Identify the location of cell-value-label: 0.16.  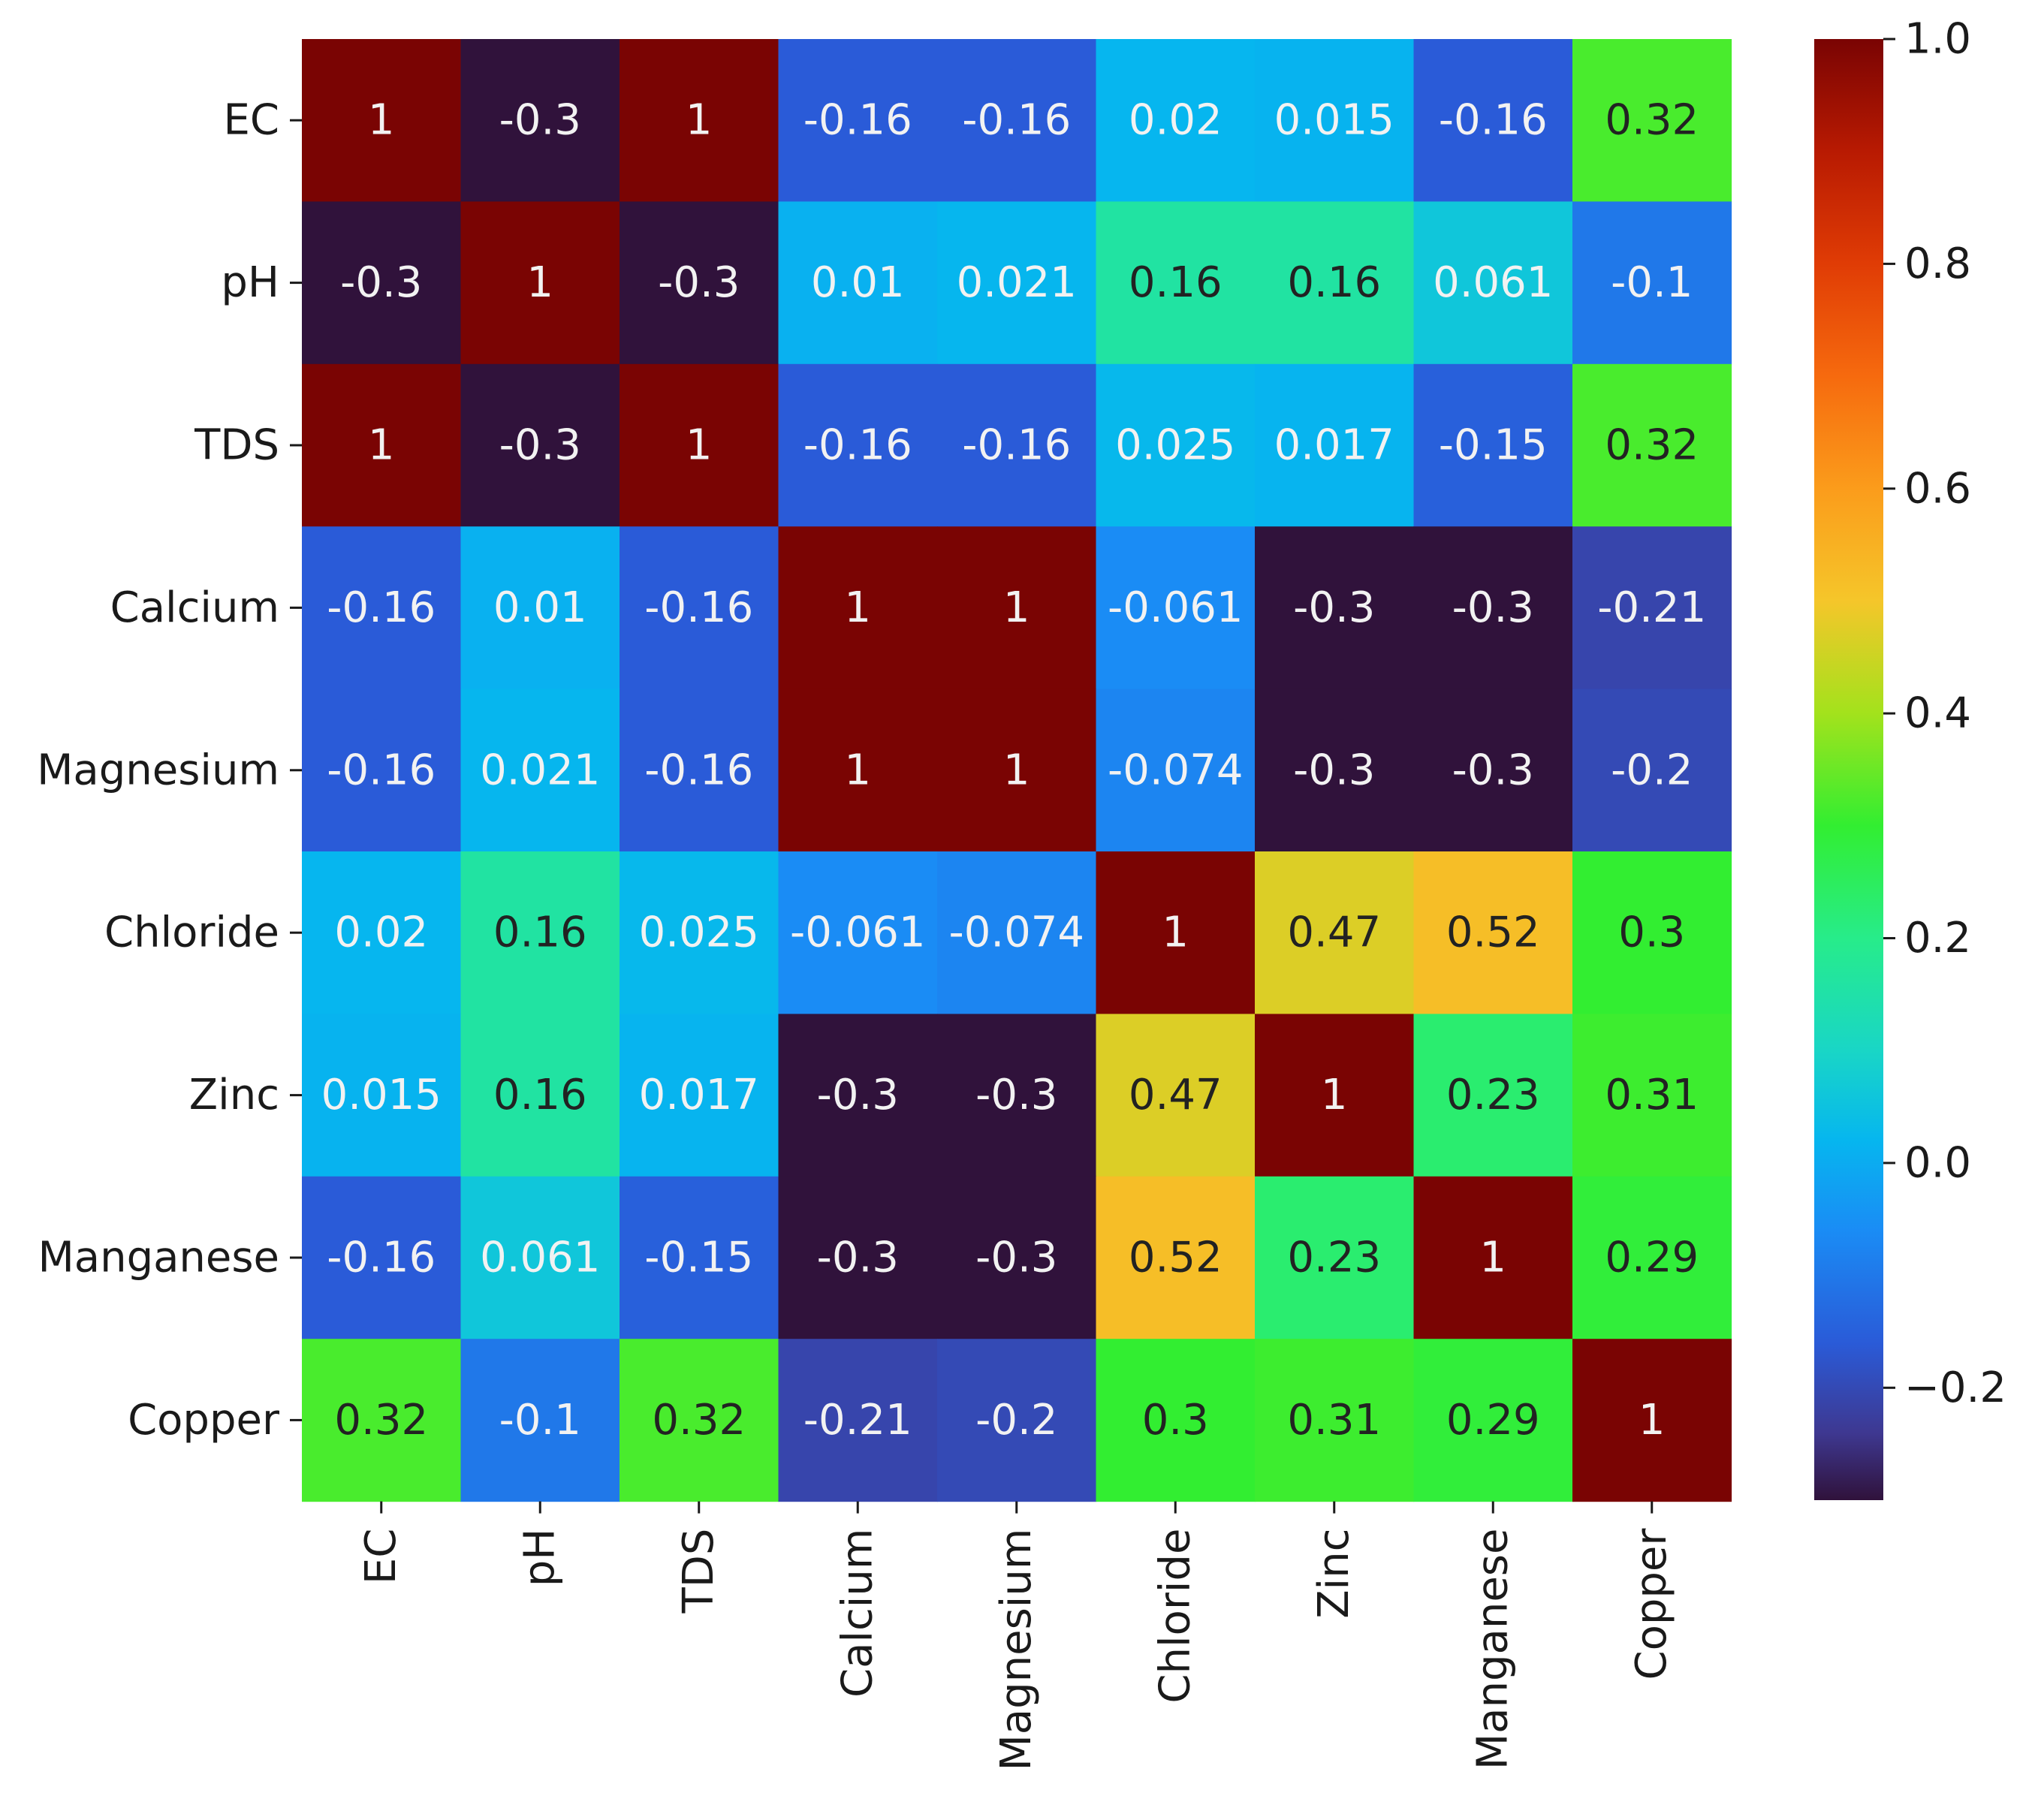
(1334, 282).